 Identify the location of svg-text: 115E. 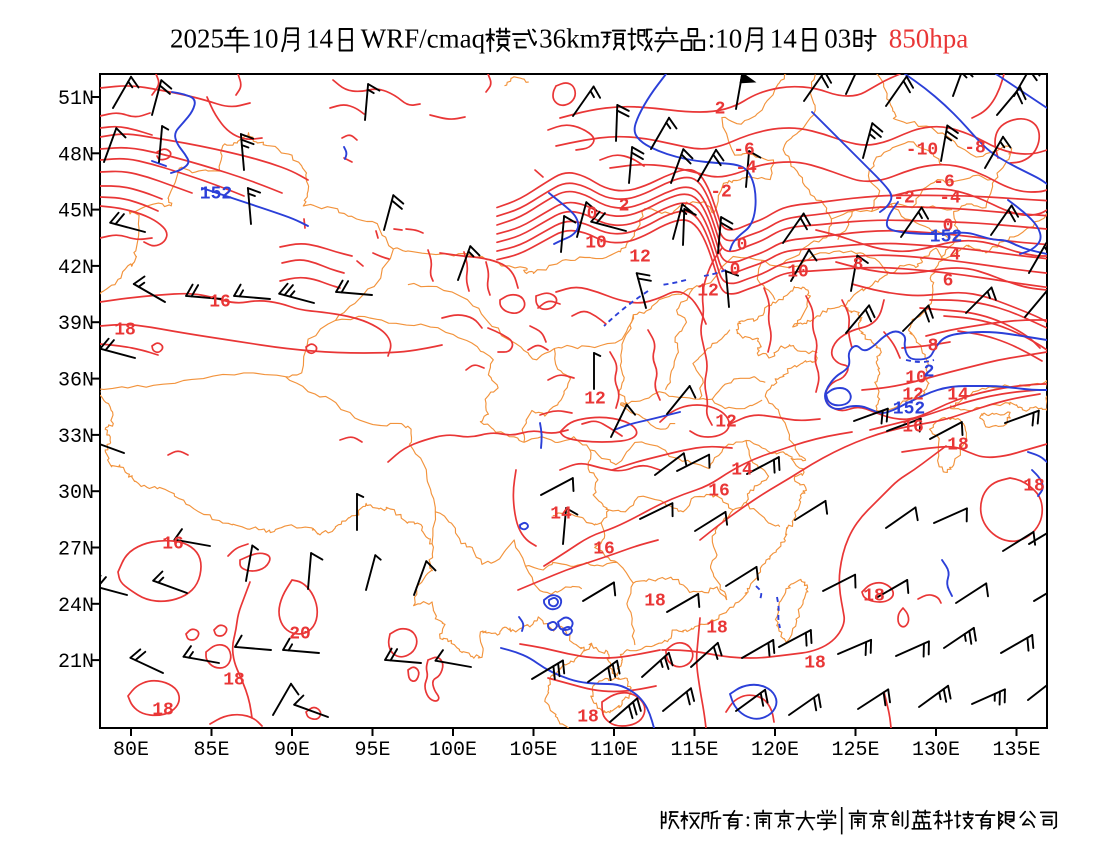
(694, 750).